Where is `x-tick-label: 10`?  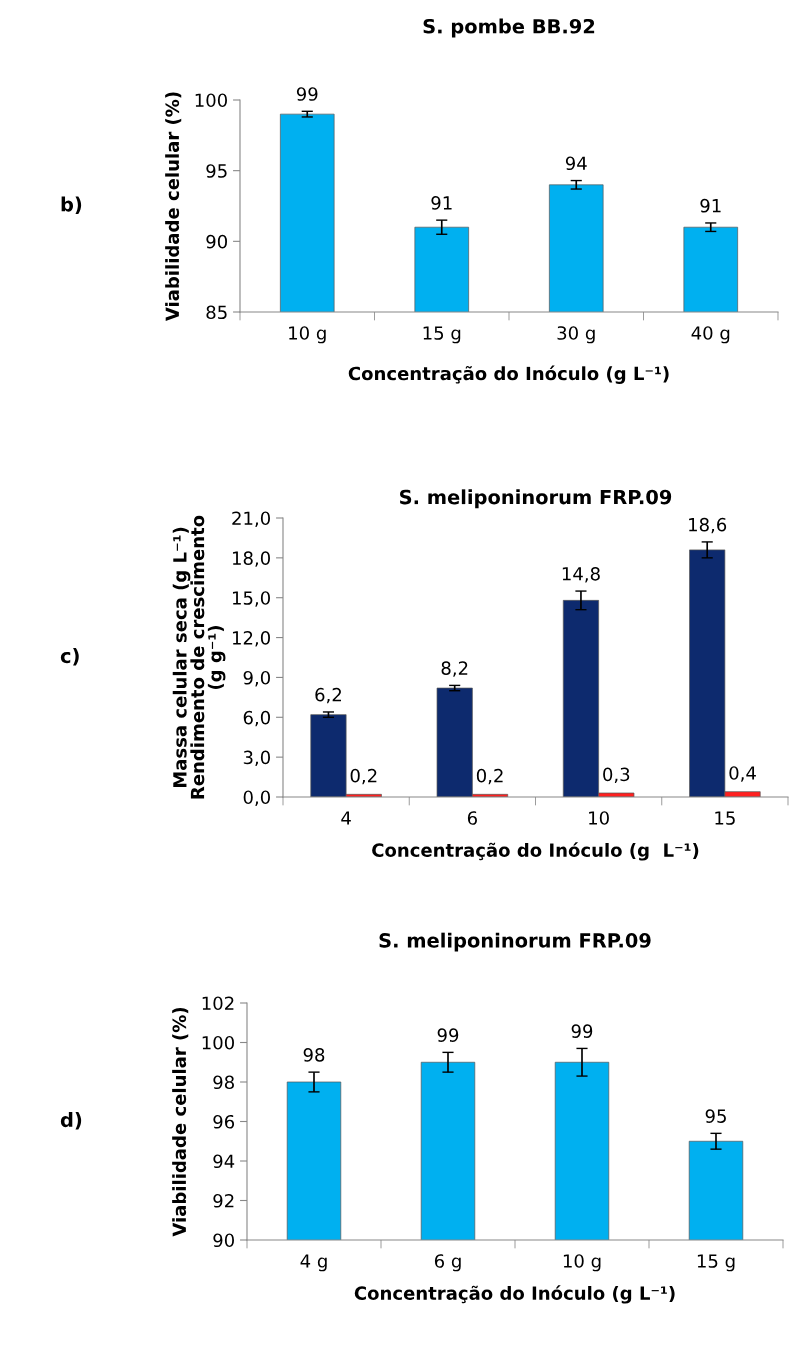
x-tick-label: 10 is located at coordinates (599, 818).